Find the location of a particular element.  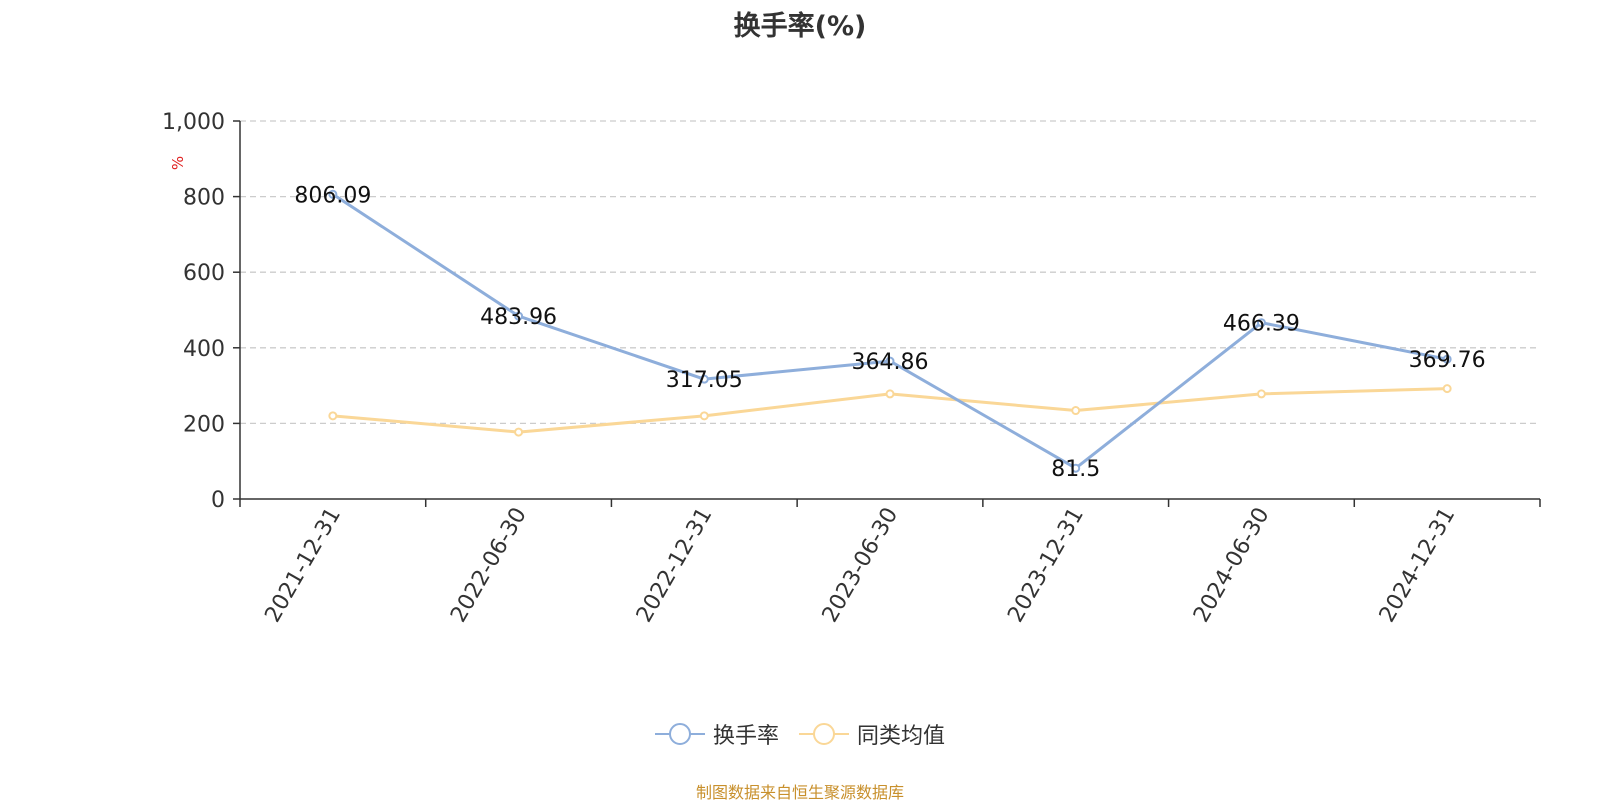

data-label: 317.05 is located at coordinates (704, 380).